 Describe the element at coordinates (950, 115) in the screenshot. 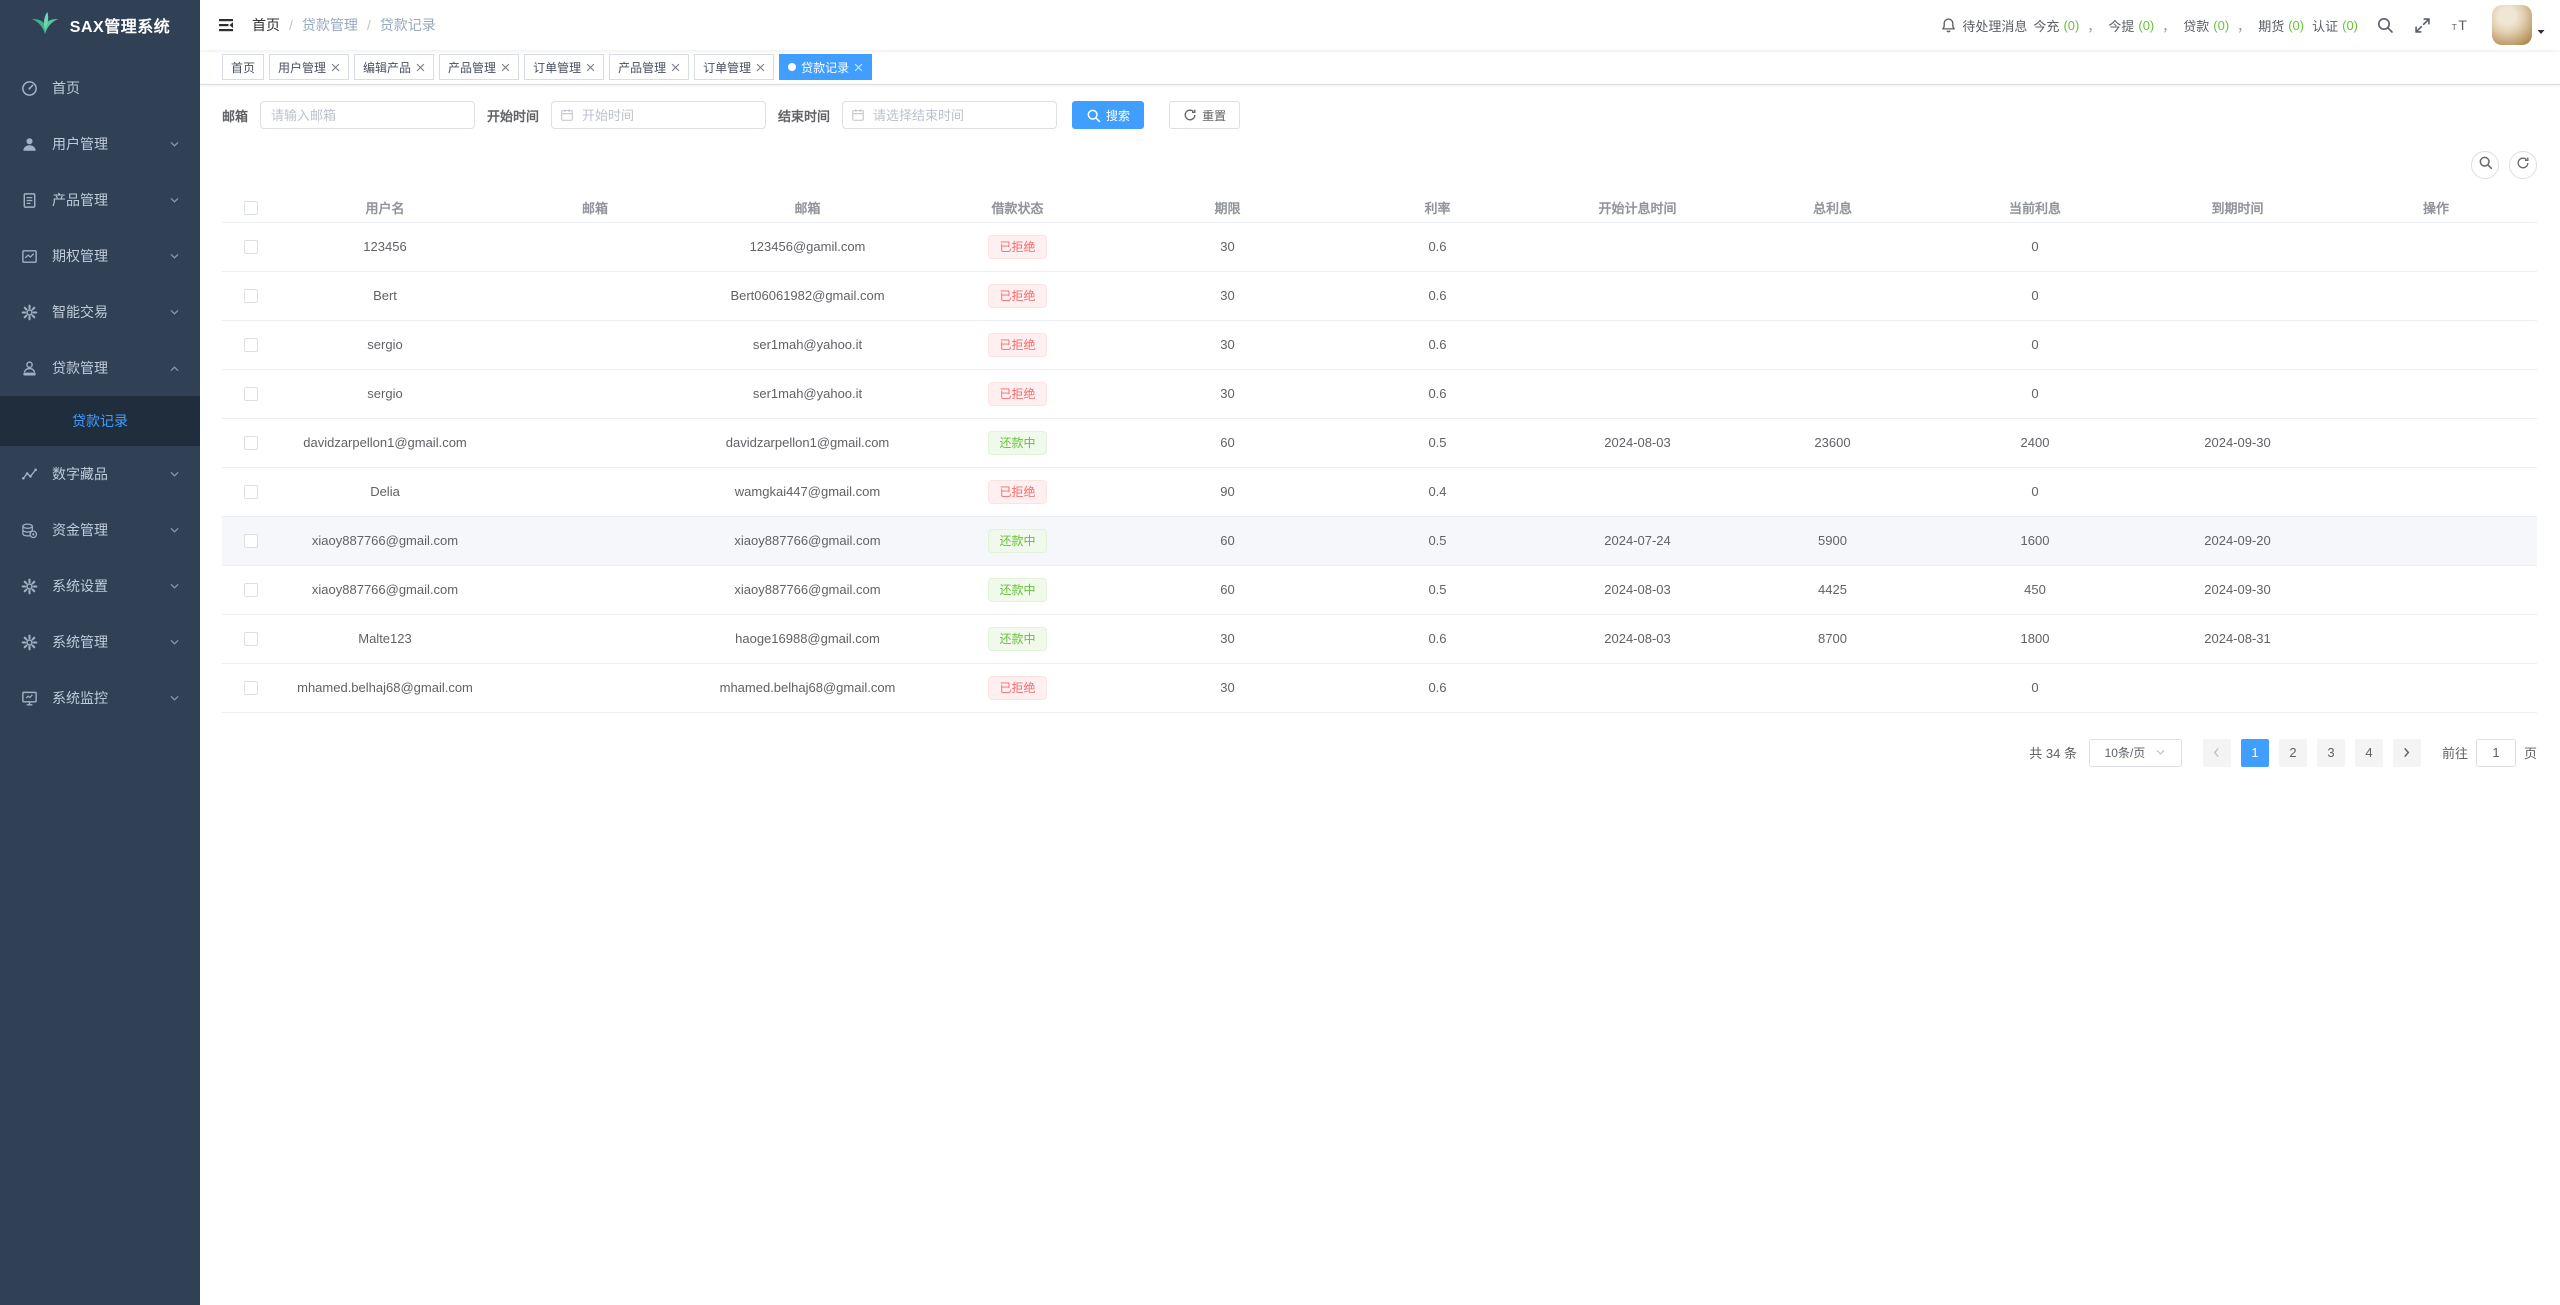

I see `end-time-input` at that location.